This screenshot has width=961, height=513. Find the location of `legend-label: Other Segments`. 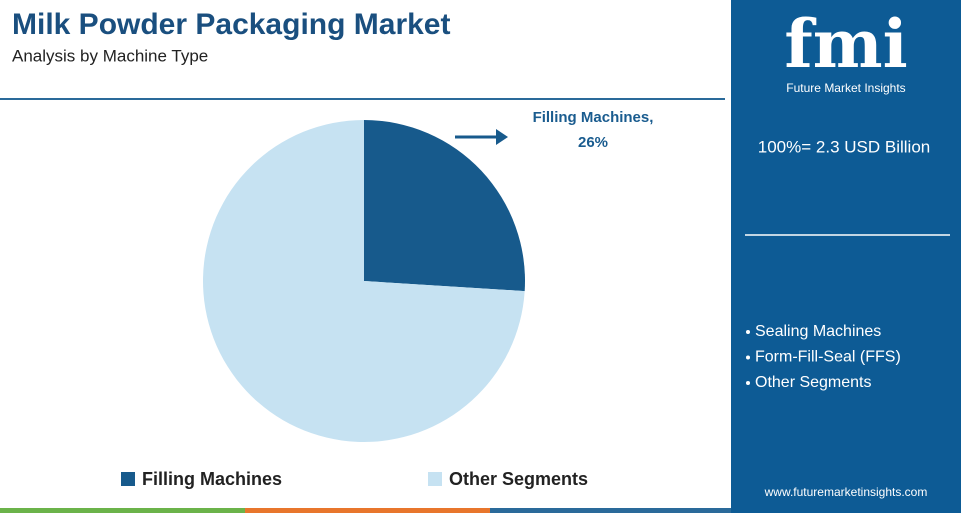

legend-label: Other Segments is located at coordinates (518, 479).